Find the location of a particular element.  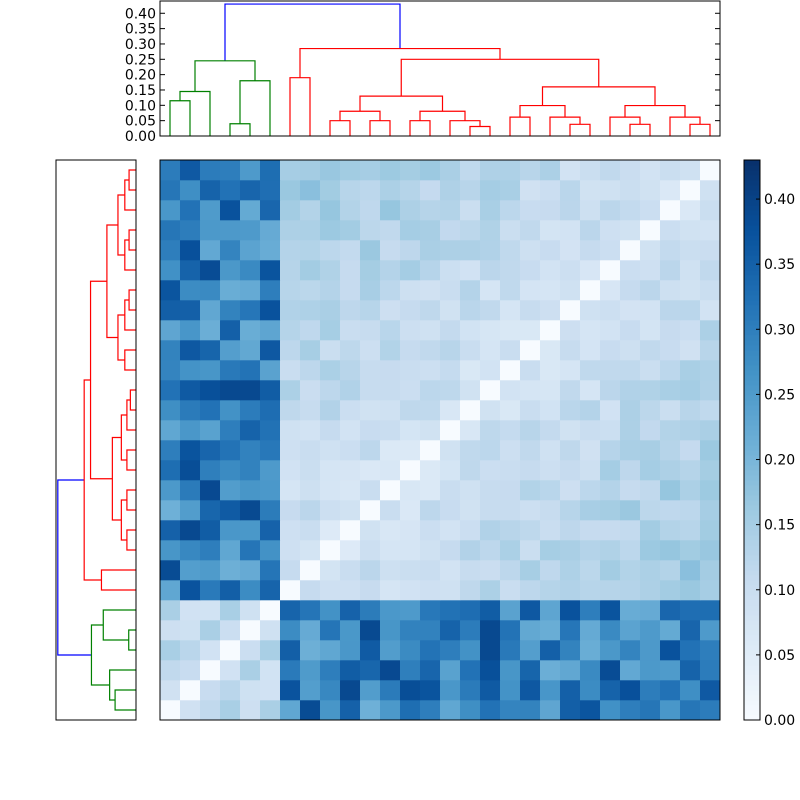

top-axis-tick-label: 0.20 is located at coordinates (140, 76).